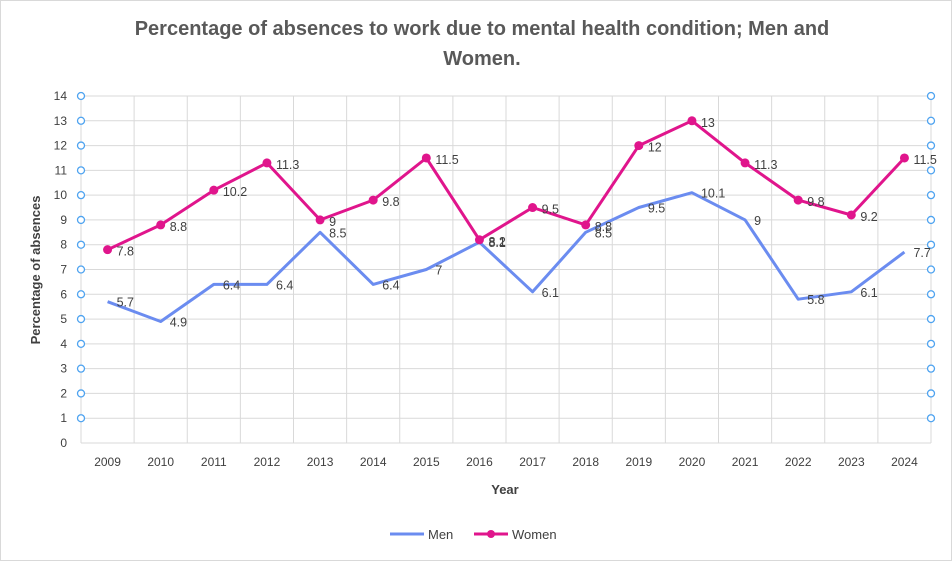  Describe the element at coordinates (868, 217) in the screenshot. I see `data-label-women: 9.2` at that location.